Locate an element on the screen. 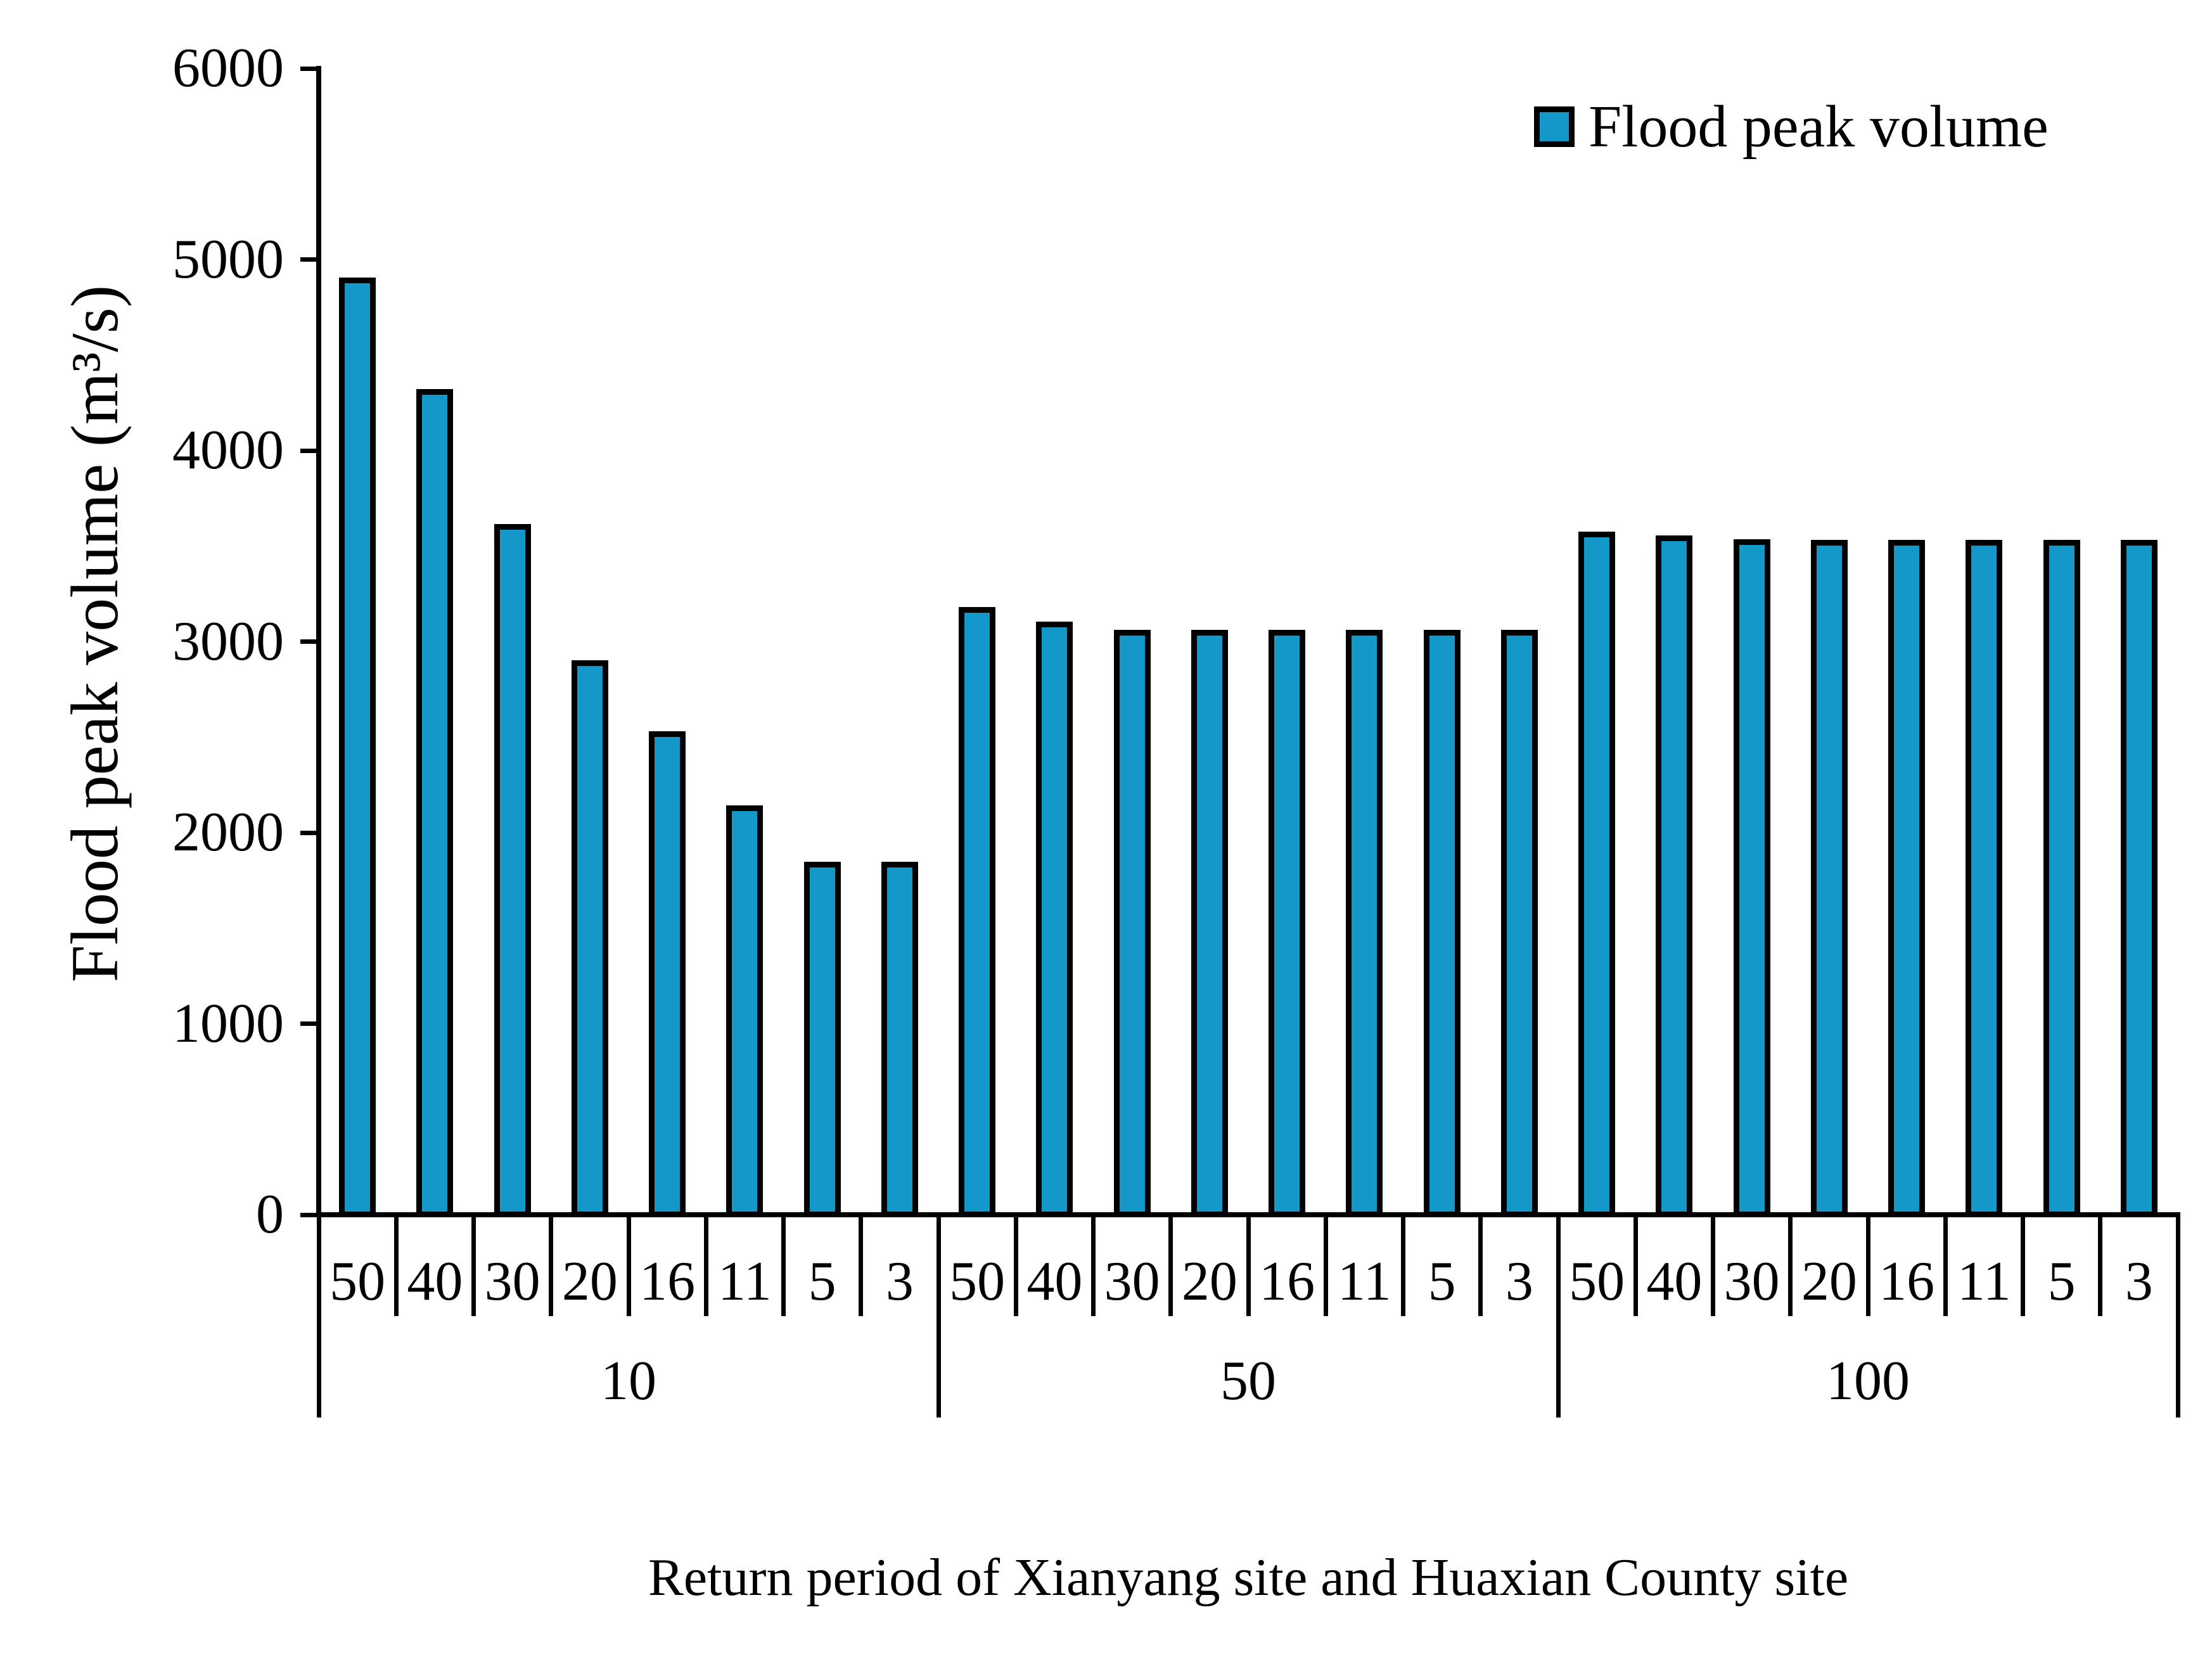 The height and width of the screenshot is (1664, 2212). legend-marker-icon is located at coordinates (1554, 126).